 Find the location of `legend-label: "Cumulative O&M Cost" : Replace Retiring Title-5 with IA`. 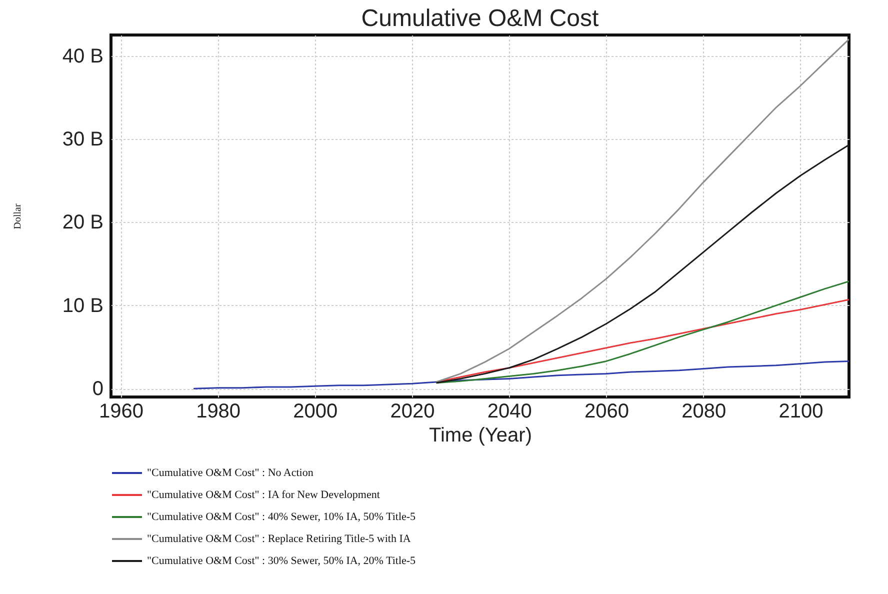

legend-label: "Cumulative O&M Cost" : Replace Retiring Title-5 with IA is located at coordinates (279, 539).